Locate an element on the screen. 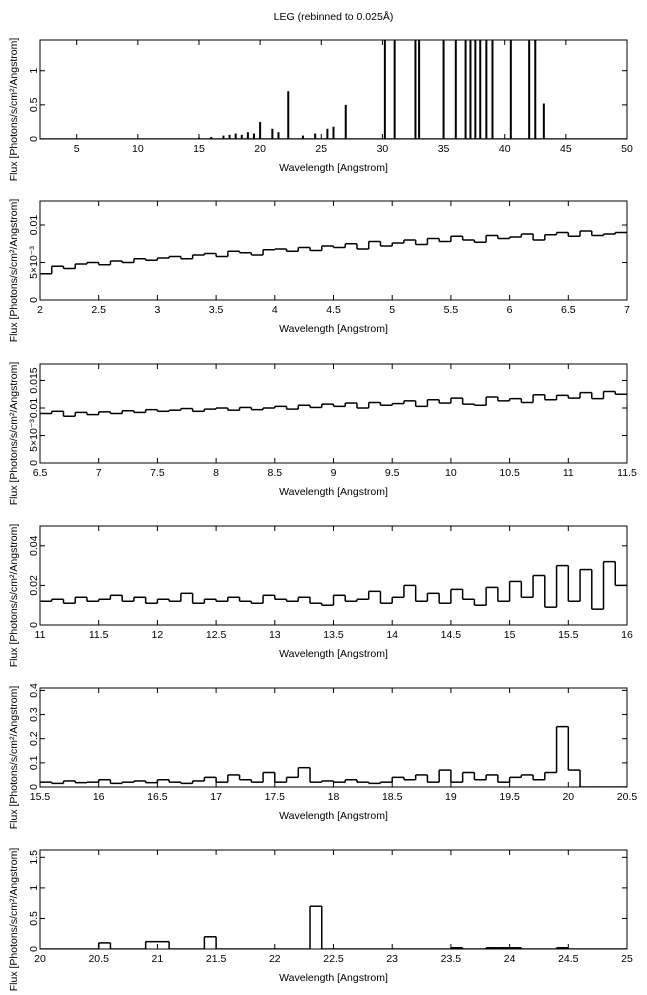  y-tick-label: 0.3 is located at coordinates (34, 714).